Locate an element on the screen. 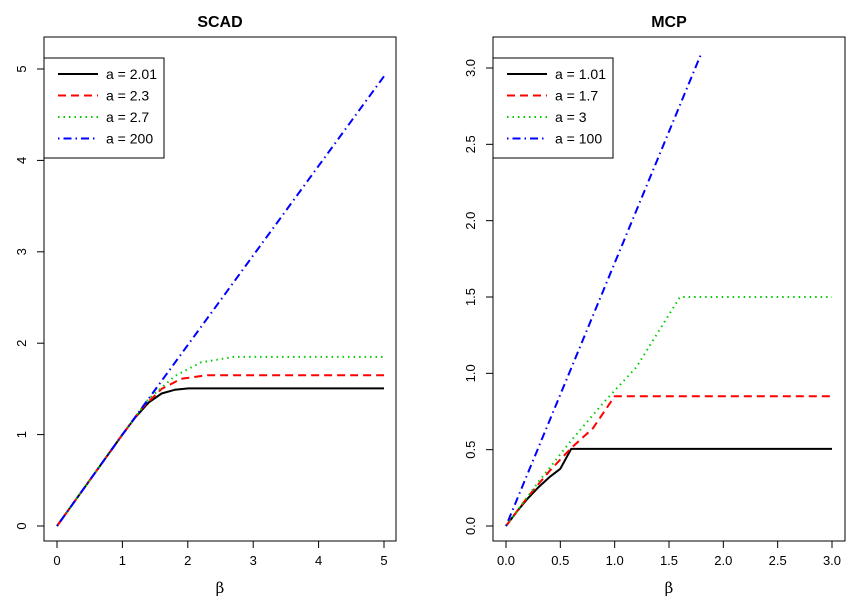  mcp-y-tick-label: 2.0 is located at coordinates (470, 221).